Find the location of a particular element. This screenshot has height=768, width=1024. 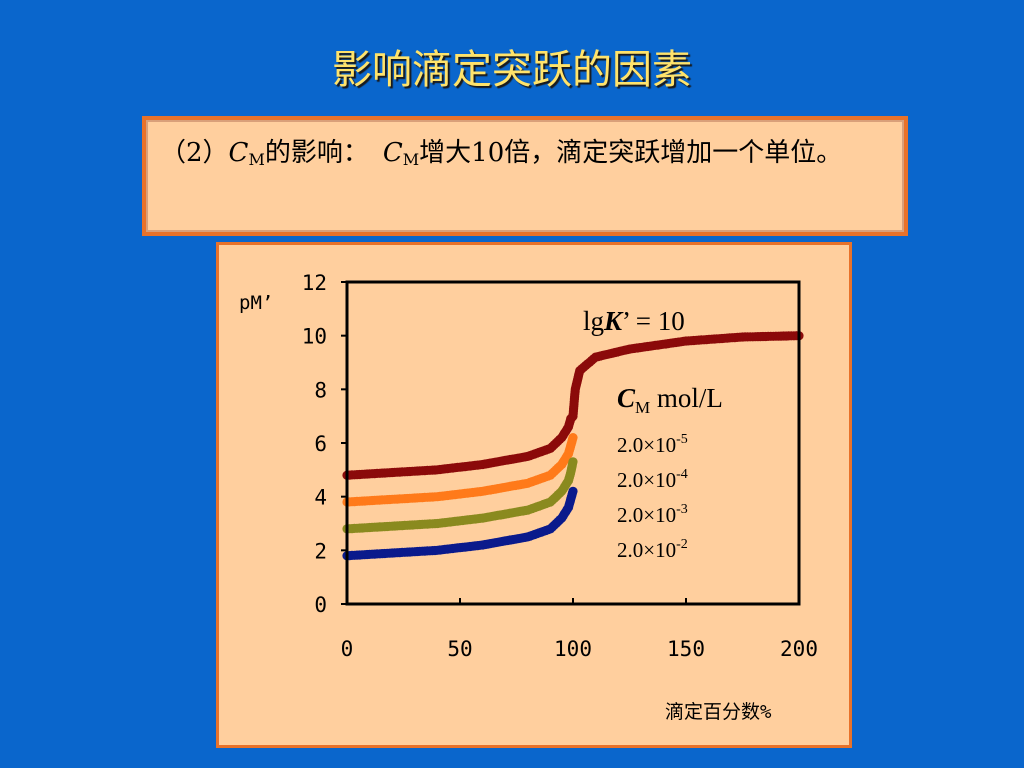

legend-entry-1: 2.0×10⁻⁴ is located at coordinates (652, 479).